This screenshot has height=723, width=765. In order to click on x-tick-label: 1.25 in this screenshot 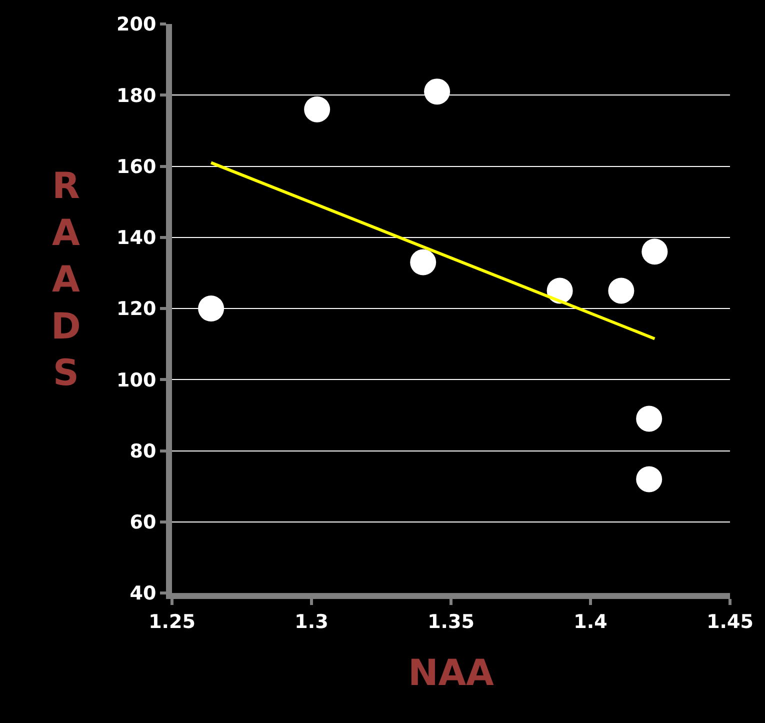, I will do `click(172, 621)`.